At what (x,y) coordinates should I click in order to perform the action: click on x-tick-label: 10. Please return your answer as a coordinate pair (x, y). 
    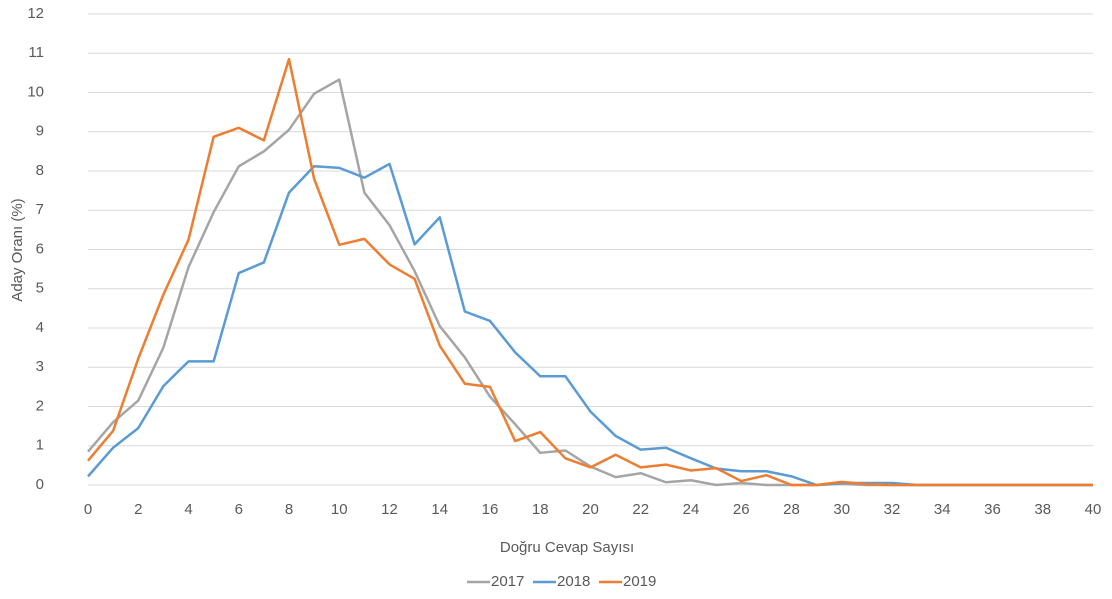
    Looking at the image, I should click on (339, 509).